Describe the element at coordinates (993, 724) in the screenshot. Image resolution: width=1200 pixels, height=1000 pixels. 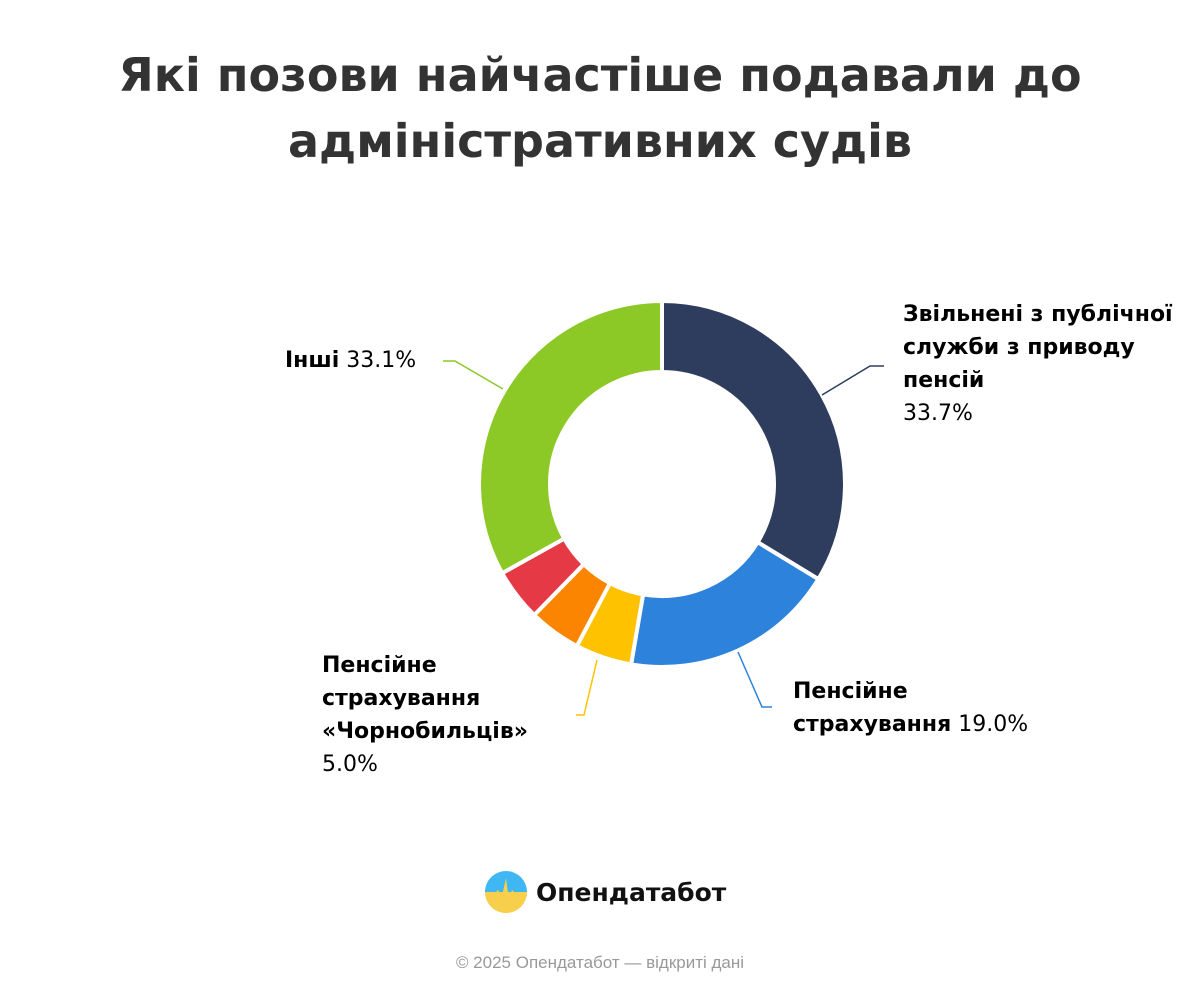
I see `slice-value: 19.0%` at that location.